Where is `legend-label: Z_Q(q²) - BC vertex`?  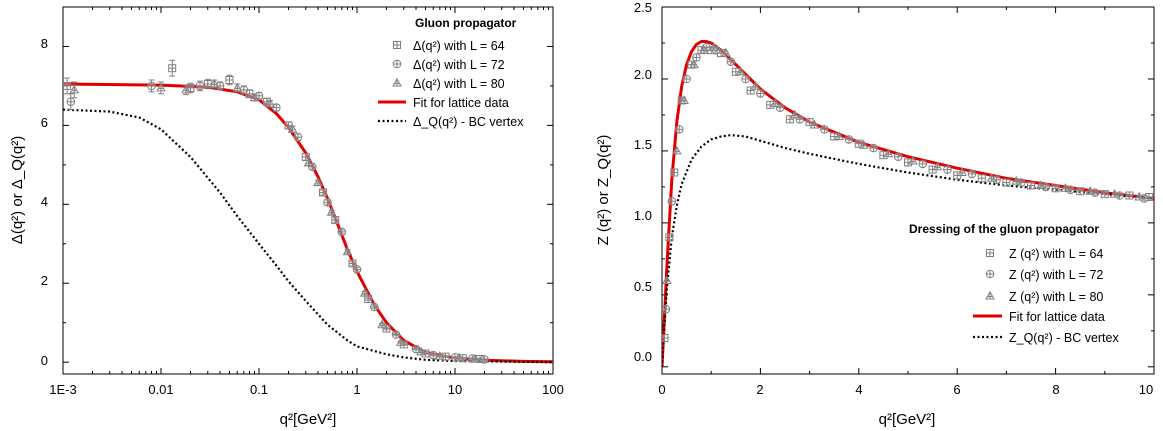 legend-label: Z_Q(q²) - BC vertex is located at coordinates (1064, 338).